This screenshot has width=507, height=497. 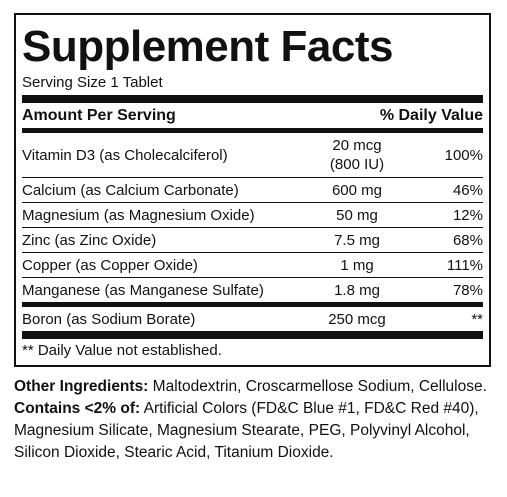 I want to click on nutrient-name: Vitamin D3 (as Cholecalciferol), so click(x=125, y=155).